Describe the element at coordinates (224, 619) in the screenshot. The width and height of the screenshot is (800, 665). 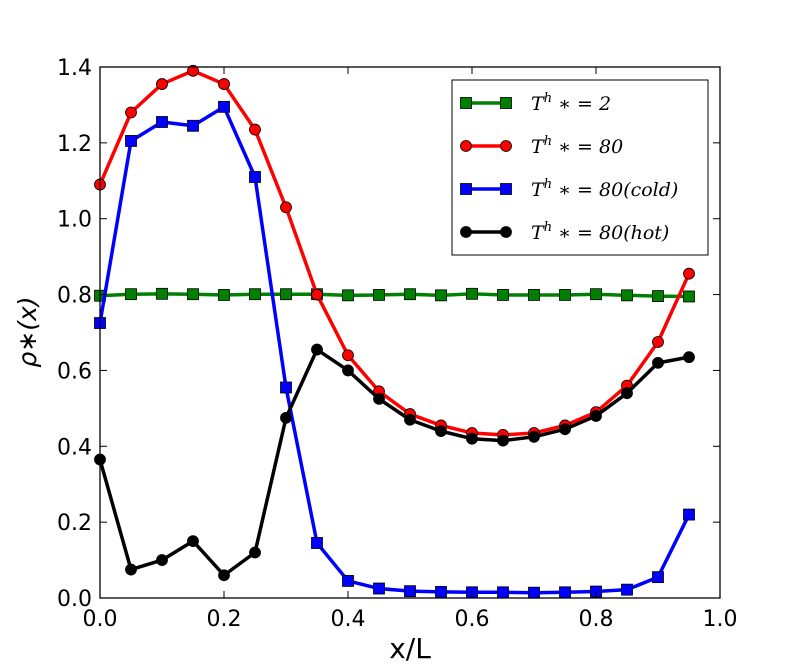
I see `x-tick-label: 0.2` at that location.